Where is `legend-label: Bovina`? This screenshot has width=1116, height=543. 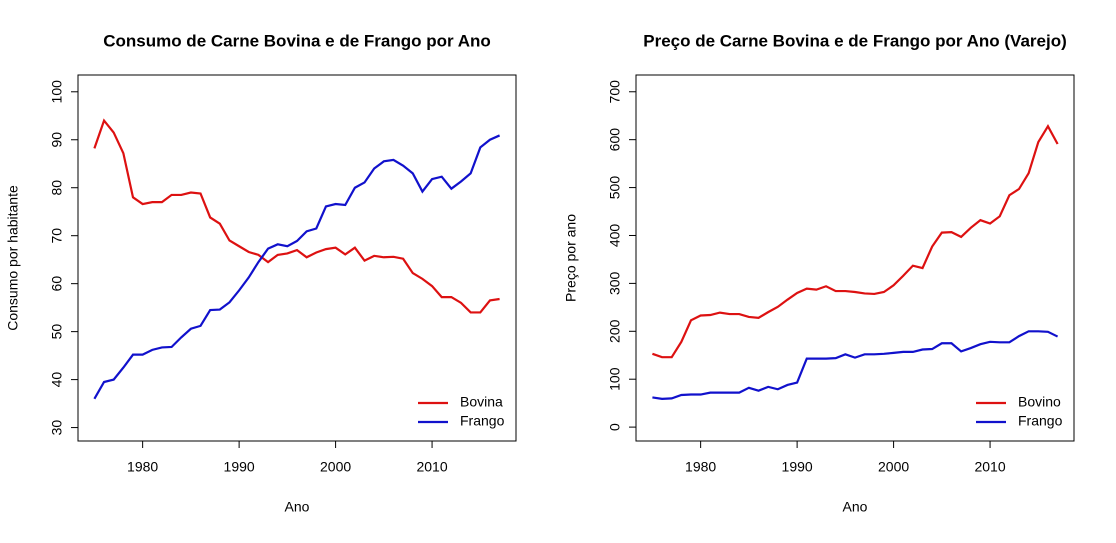 legend-label: Bovina is located at coordinates (481, 402).